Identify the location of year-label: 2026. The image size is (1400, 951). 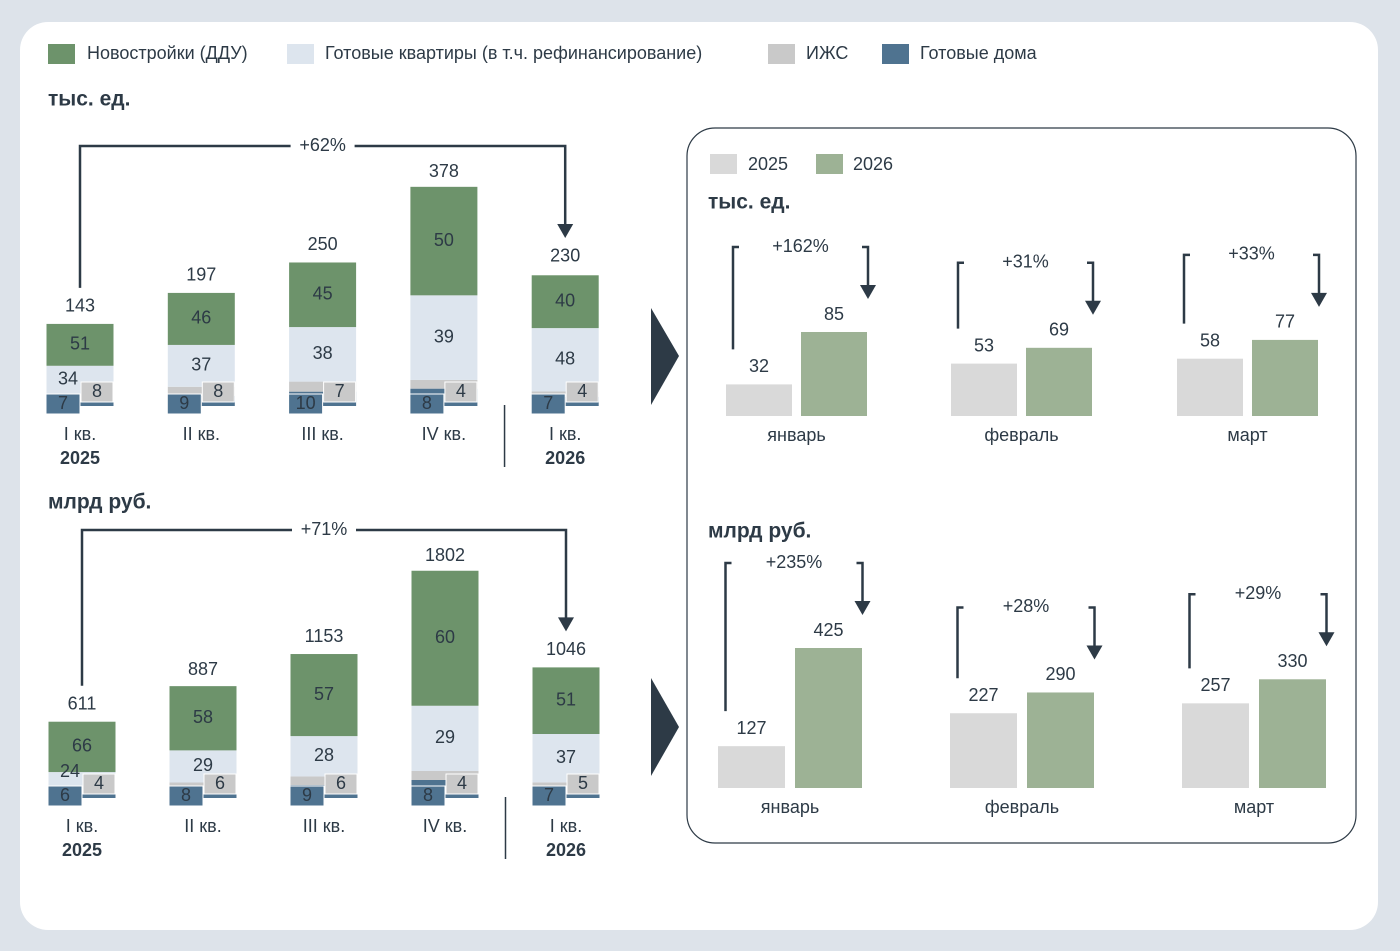
(565, 458).